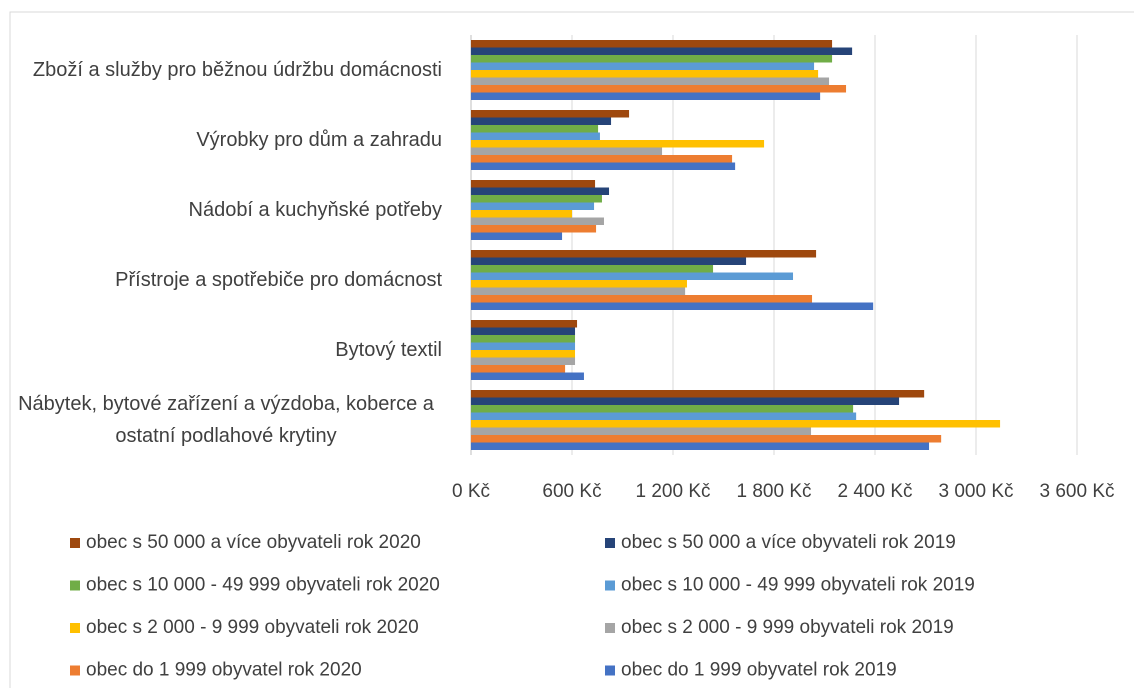 This screenshot has height=688, width=1134. I want to click on category-label: Výrobky pro dům a zahradu, so click(226, 140).